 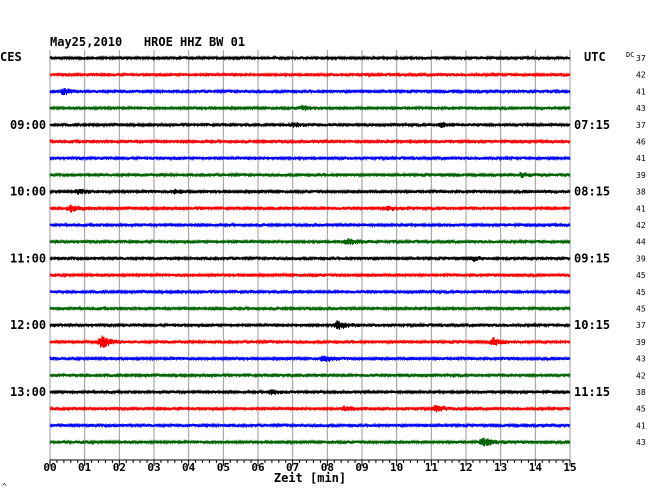 What do you see at coordinates (189, 467) in the screenshot?
I see `x-tick-label: 04` at bounding box center [189, 467].